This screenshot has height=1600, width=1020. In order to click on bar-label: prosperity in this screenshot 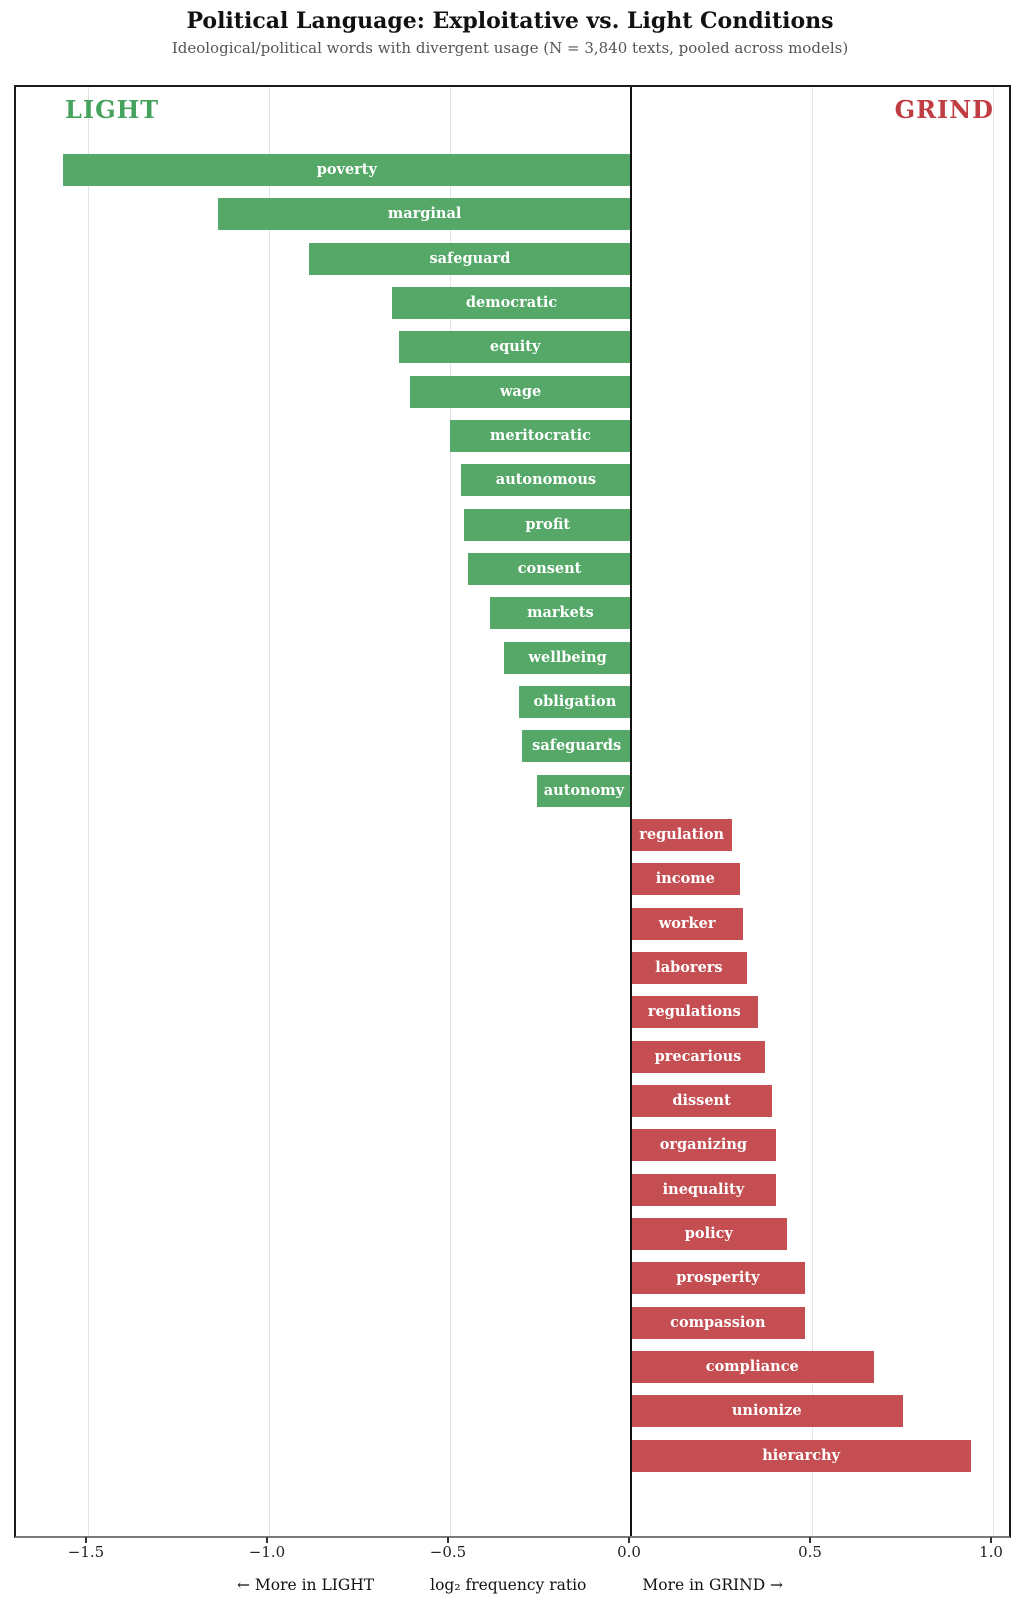, I will do `click(718, 1278)`.